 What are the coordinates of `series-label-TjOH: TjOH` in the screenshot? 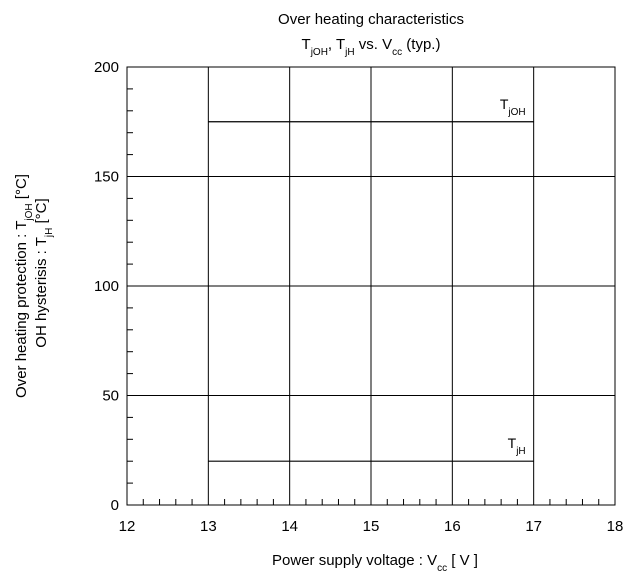 It's located at (513, 107).